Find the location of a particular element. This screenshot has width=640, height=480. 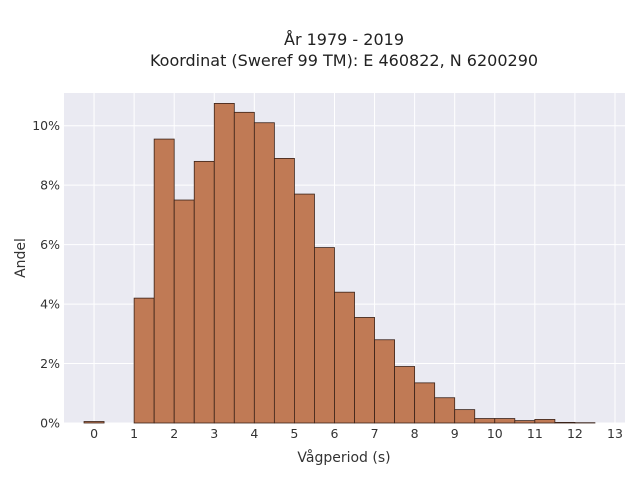

y-tick-label: 0% is located at coordinates (50, 423).